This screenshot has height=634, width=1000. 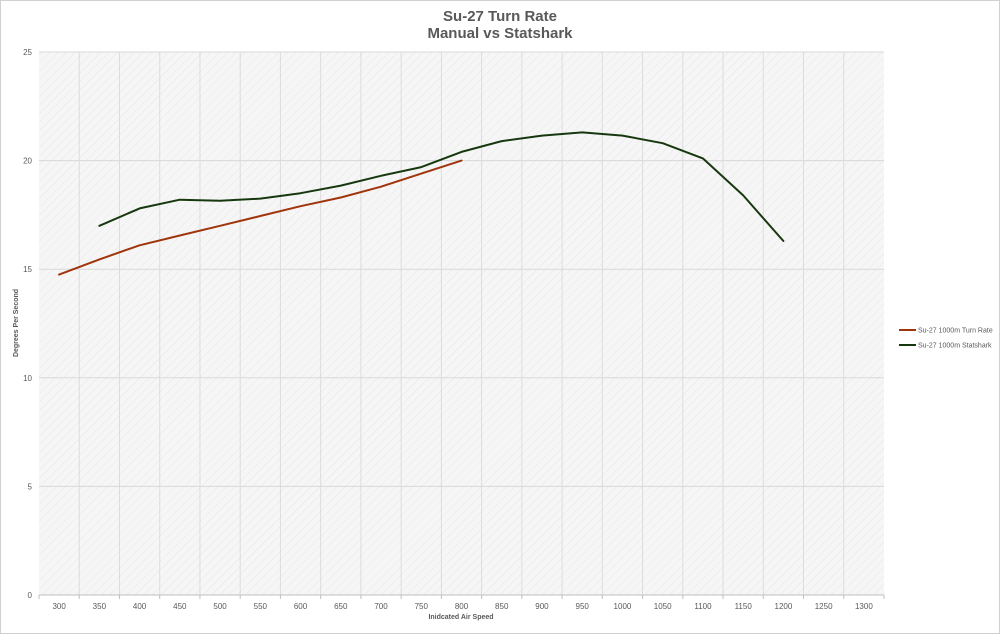 I want to click on x-tick-label: 1050, so click(x=663, y=606).